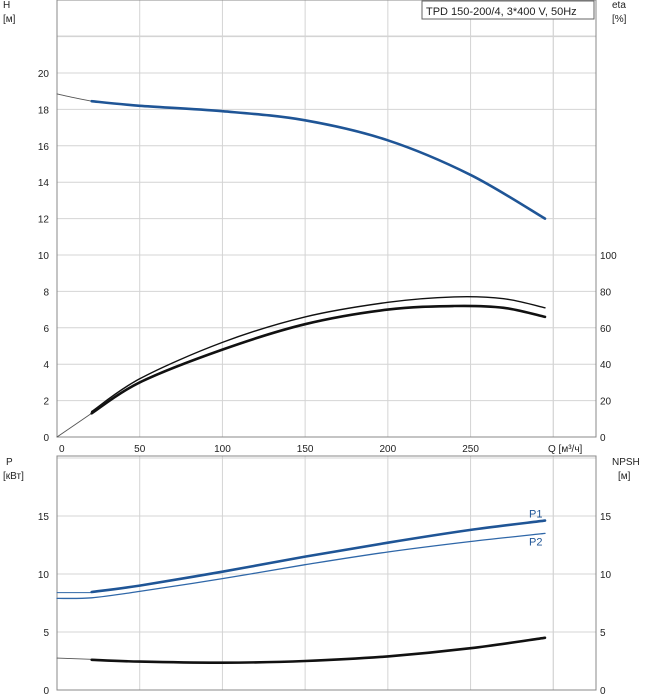  Describe the element at coordinates (470, 449) in the screenshot. I see `q-tick-label: 250` at that location.